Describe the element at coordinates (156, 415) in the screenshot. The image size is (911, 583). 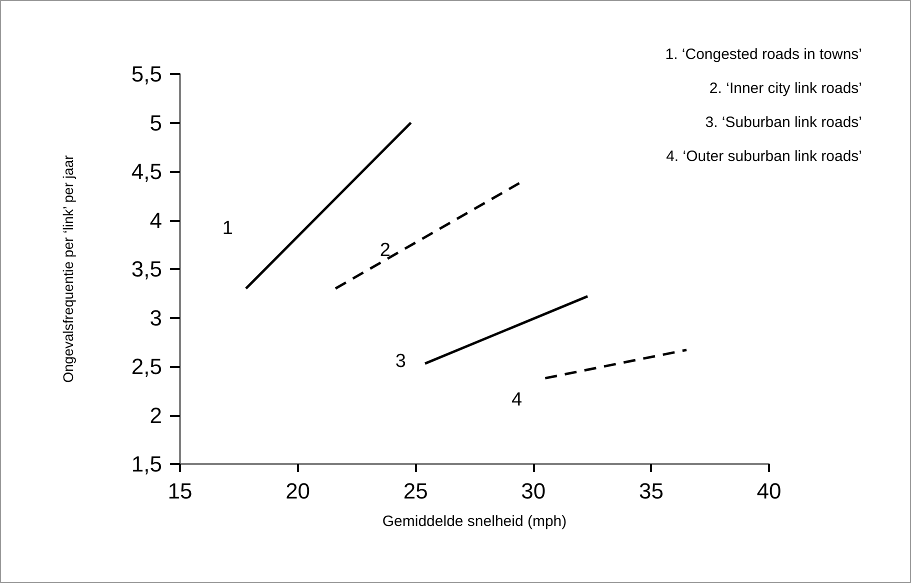
I see `y-tick-label: 2` at that location.